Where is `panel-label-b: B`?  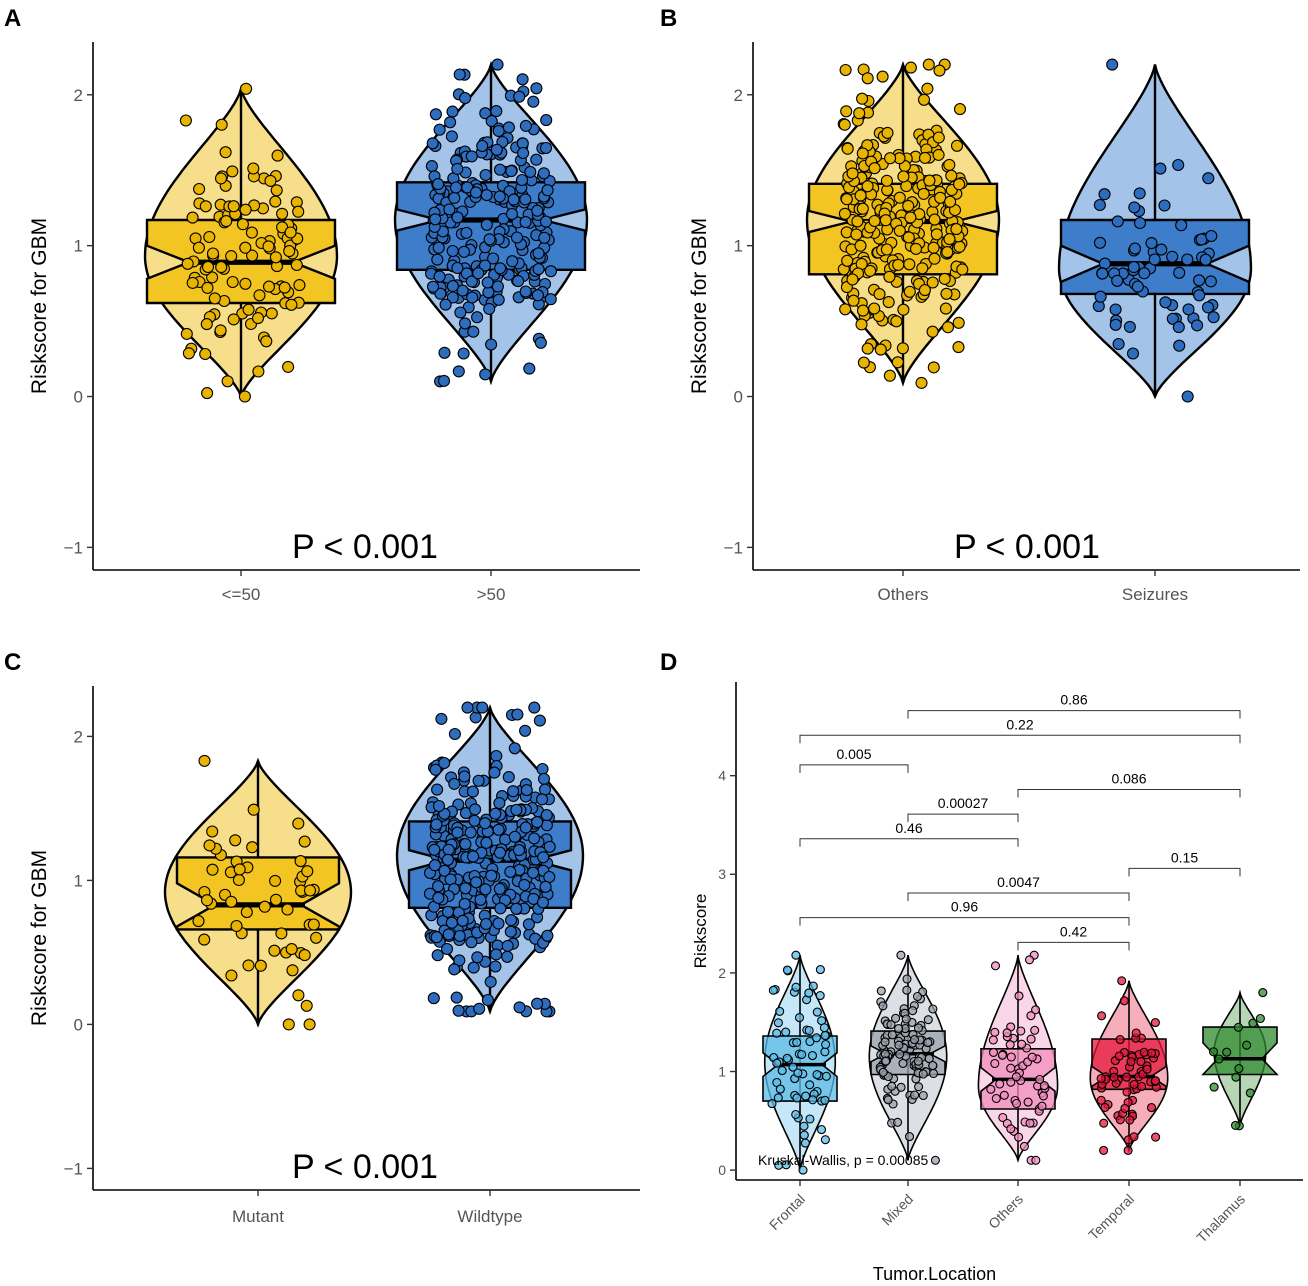
panel-label-b: B is located at coordinates (668, 18).